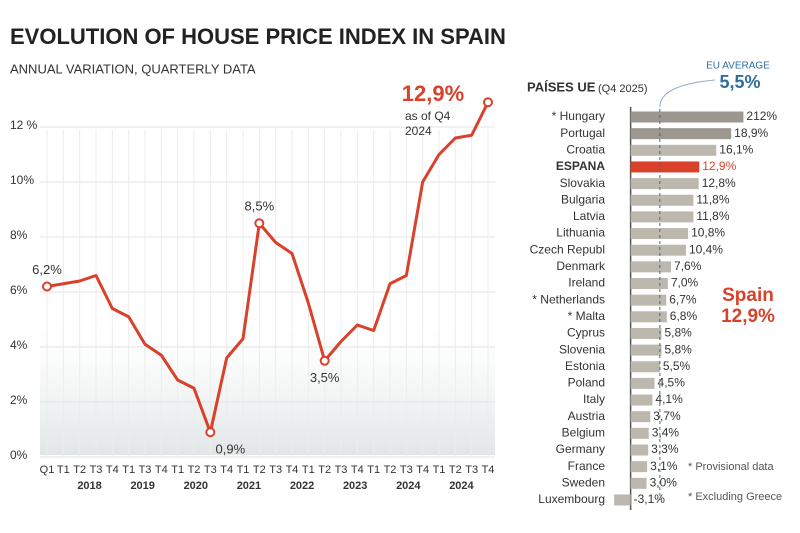 This screenshot has height=533, width=800. I want to click on year-label: 2023, so click(355, 486).